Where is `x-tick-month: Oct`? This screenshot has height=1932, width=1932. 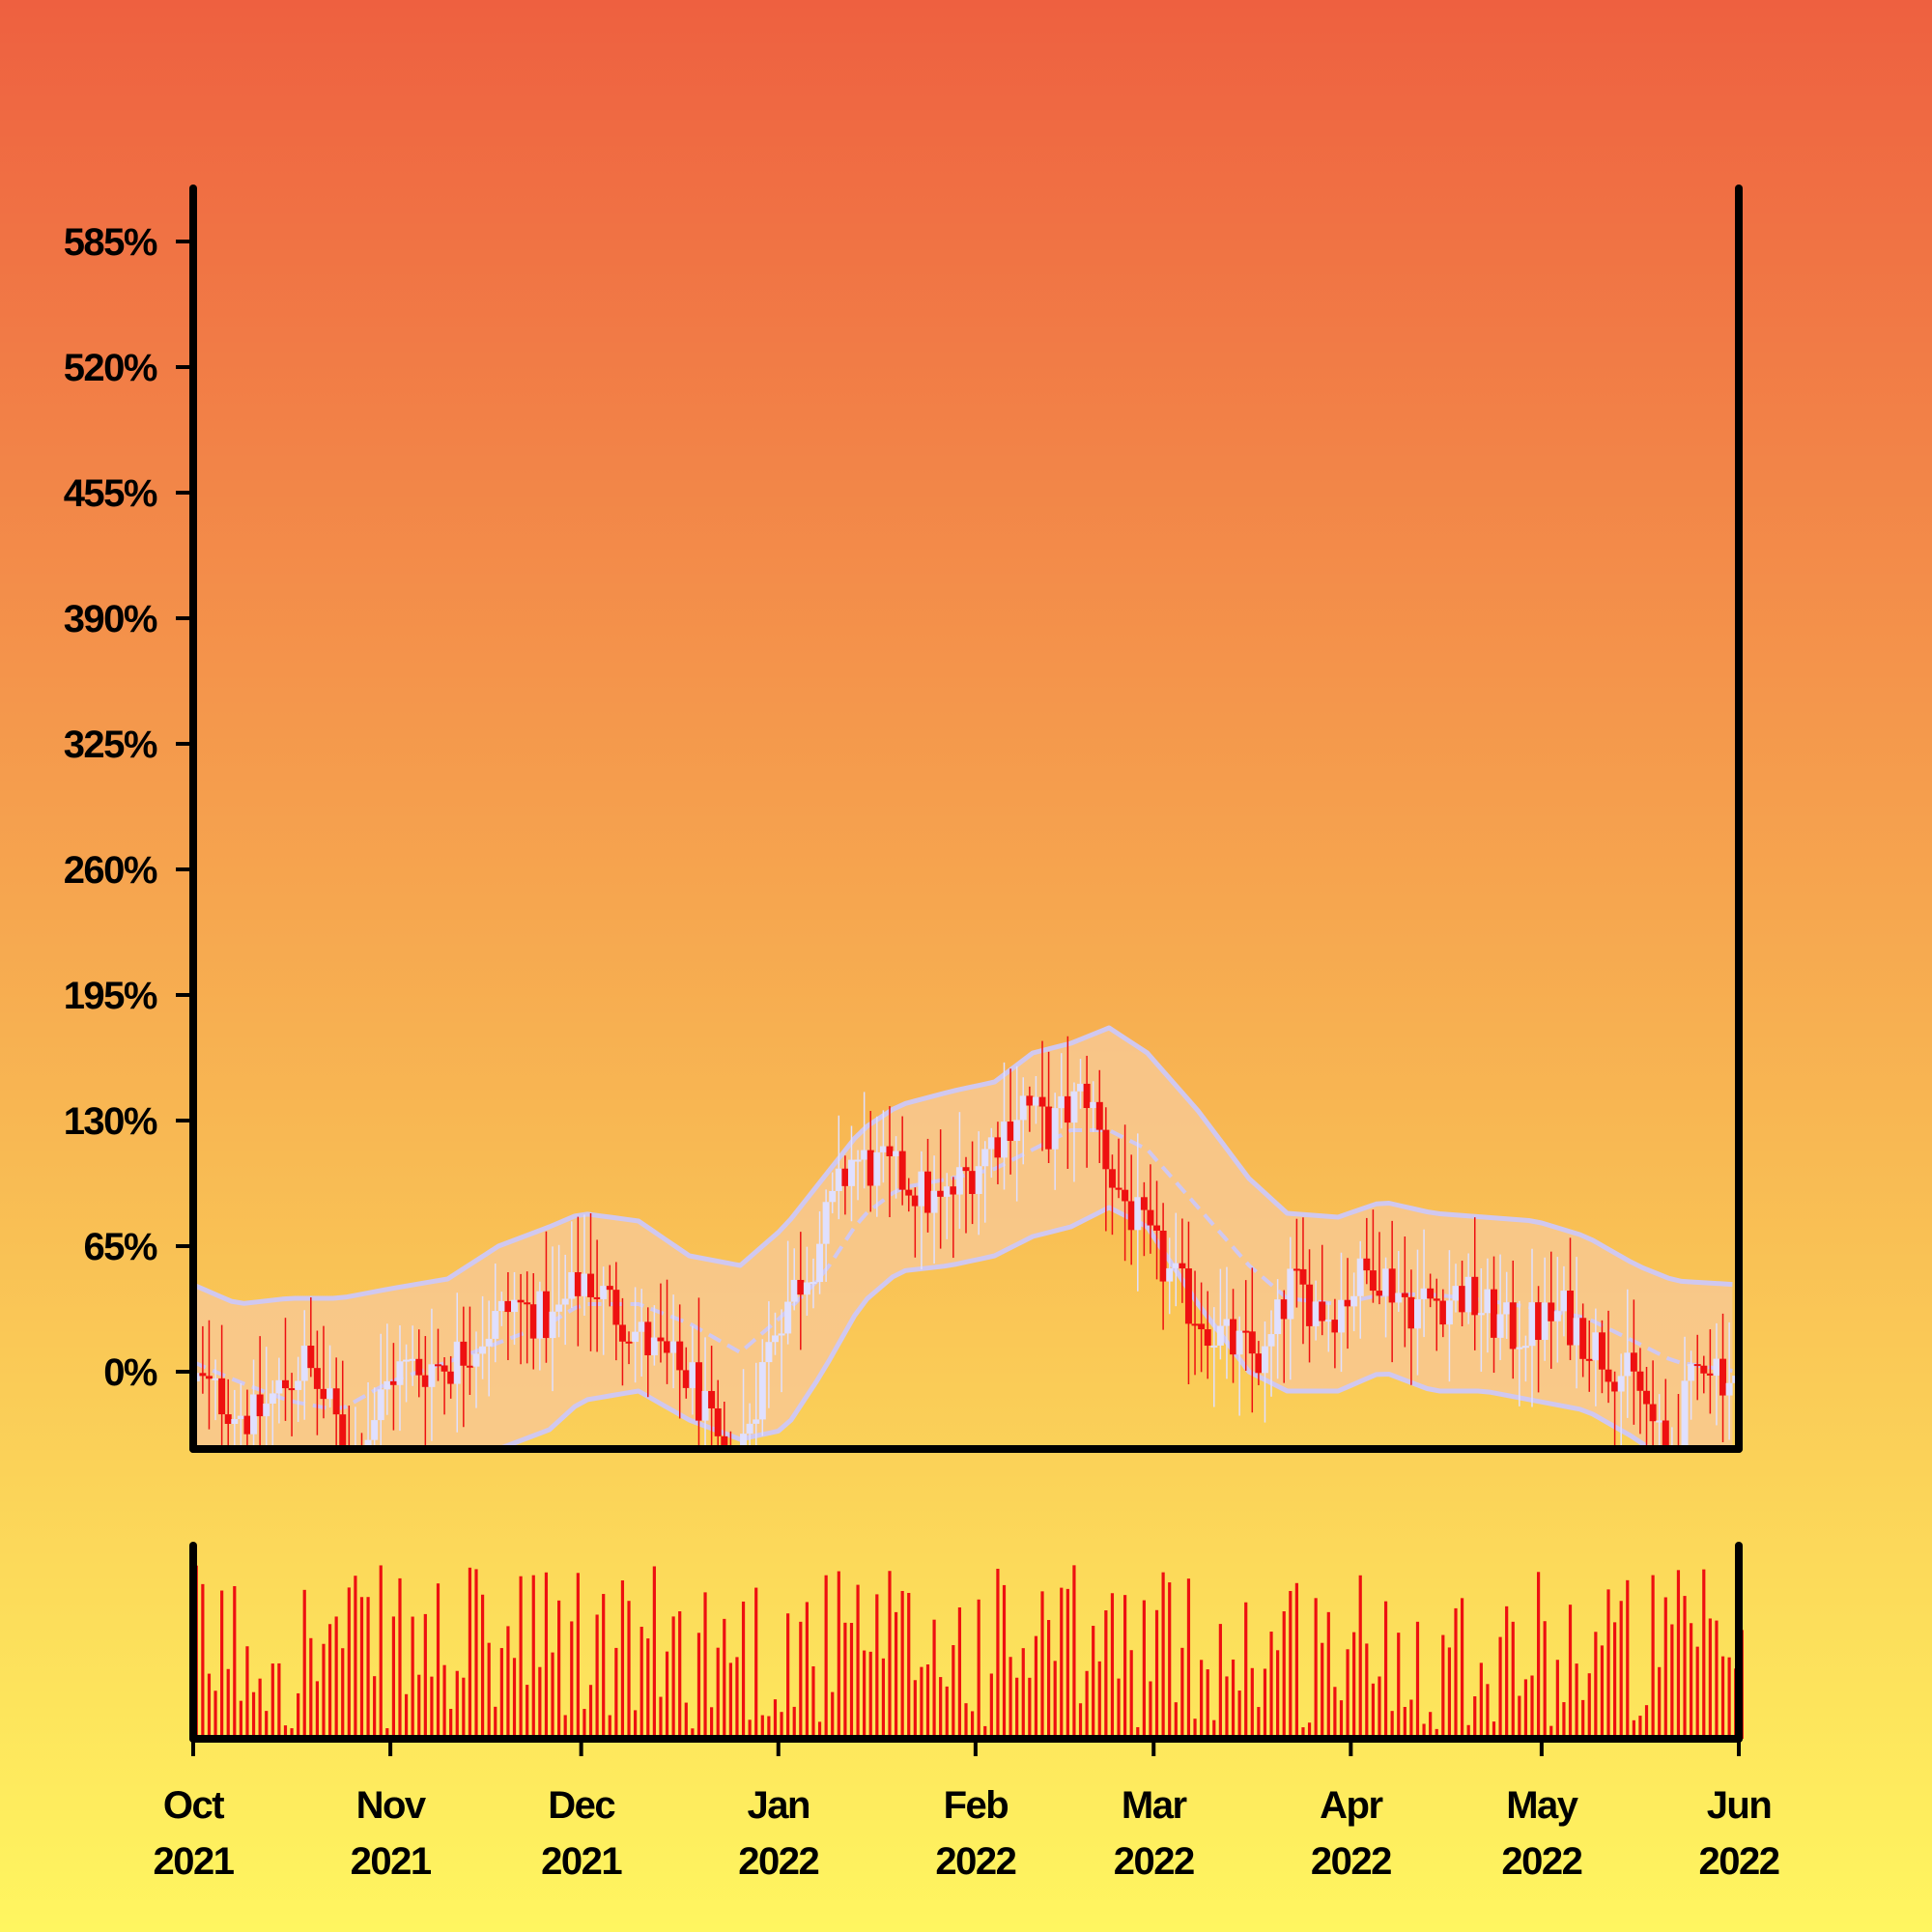
x-tick-month: Oct is located at coordinates (193, 1805).